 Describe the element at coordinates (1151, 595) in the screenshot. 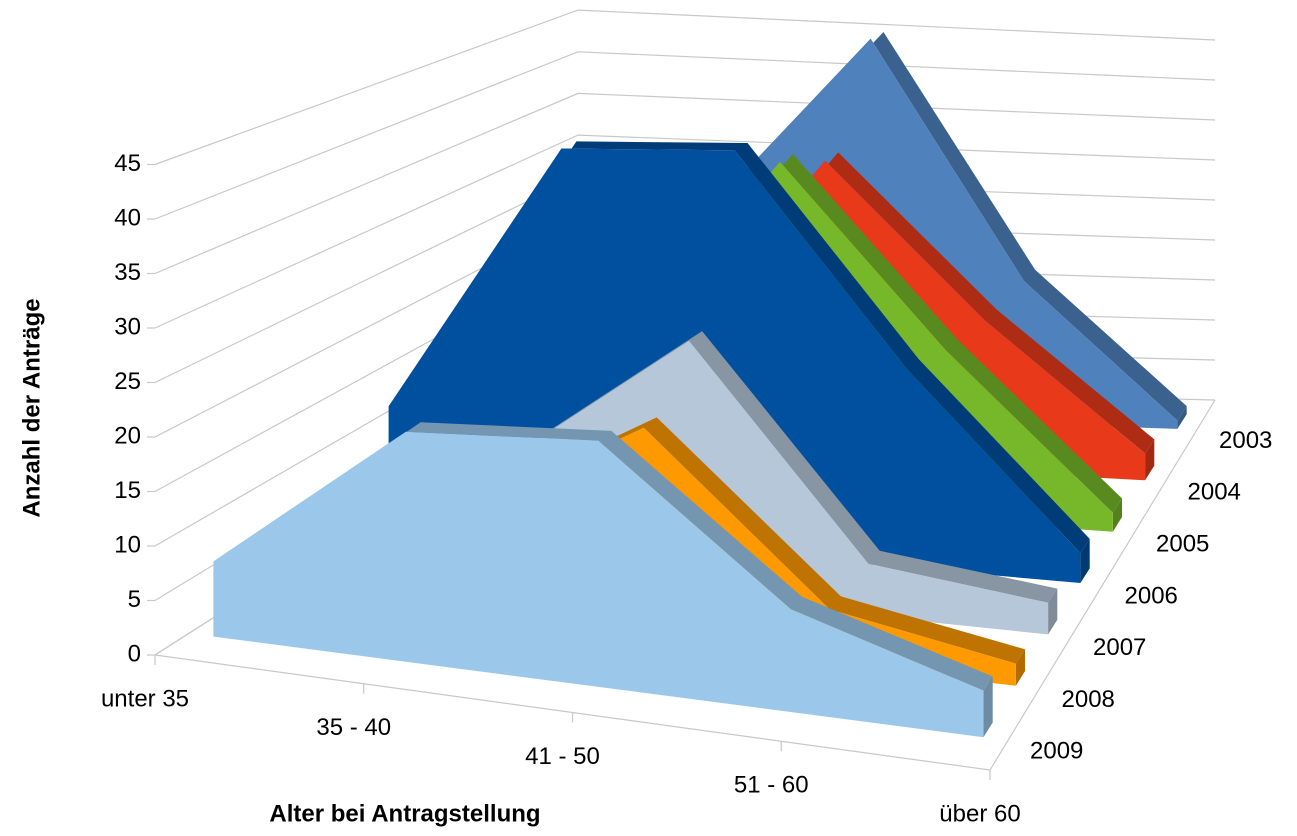

I see `series-label: 2006` at that location.